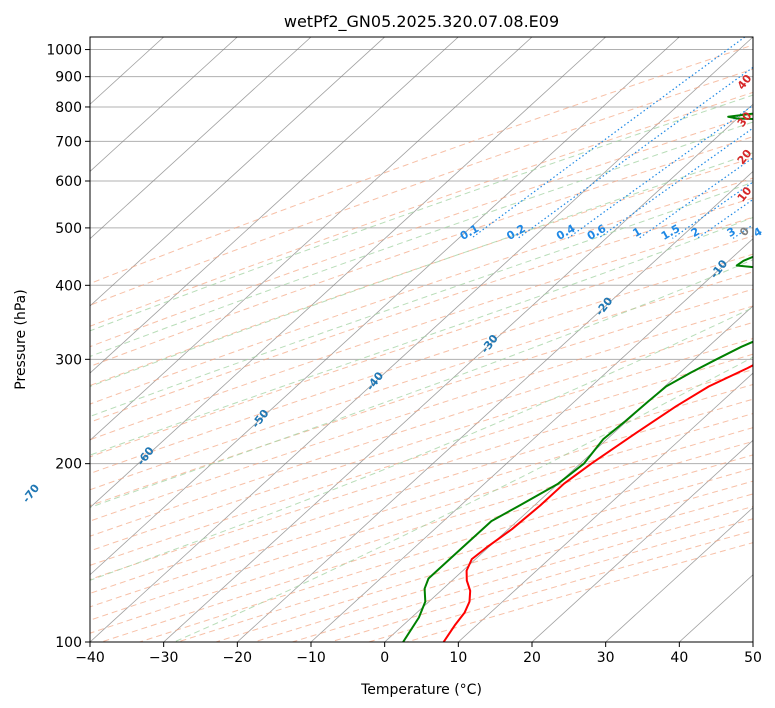  I want to click on x-axis-label: Temperature (°C), so click(421, 690).